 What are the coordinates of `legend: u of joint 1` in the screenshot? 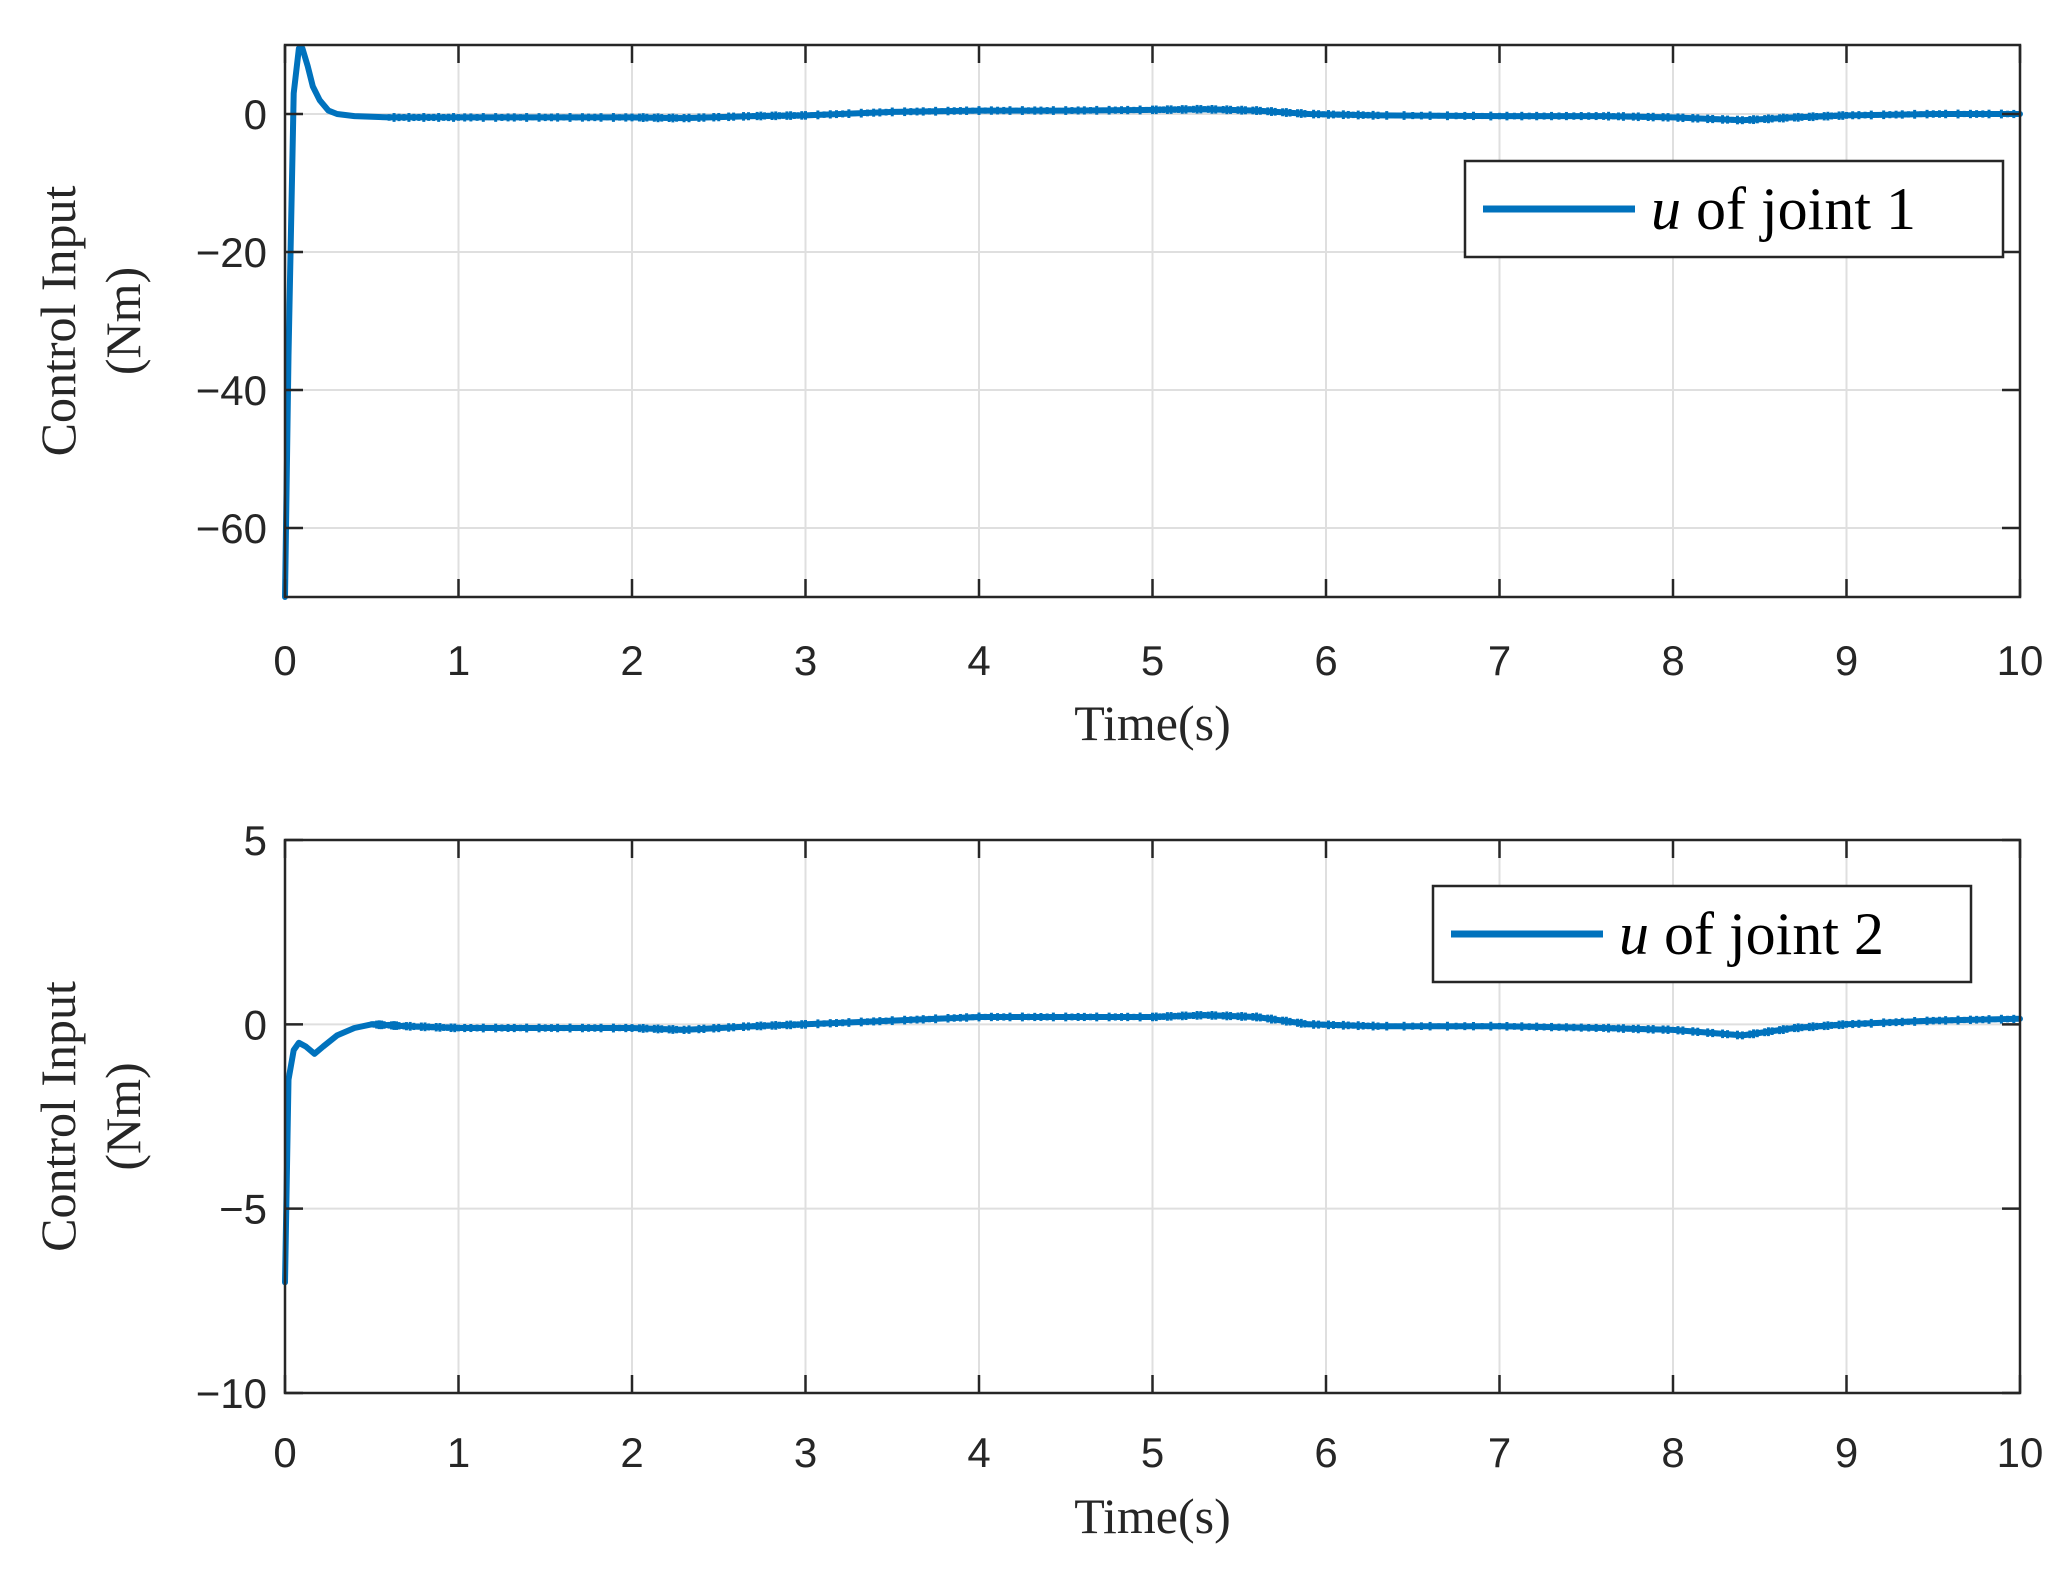 It's located at (1734, 209).